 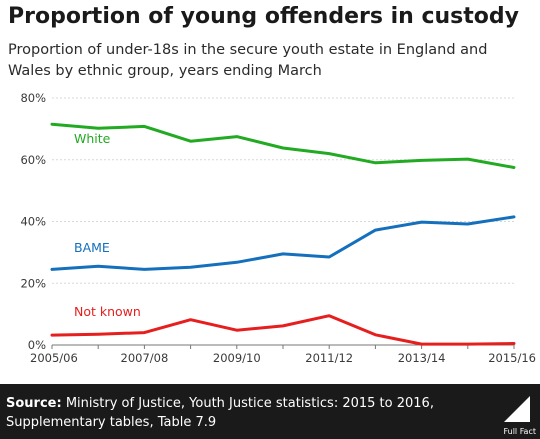 What do you see at coordinates (263, 16) in the screenshot?
I see `chart-title: Proportion of young offenders in custody` at bounding box center [263, 16].